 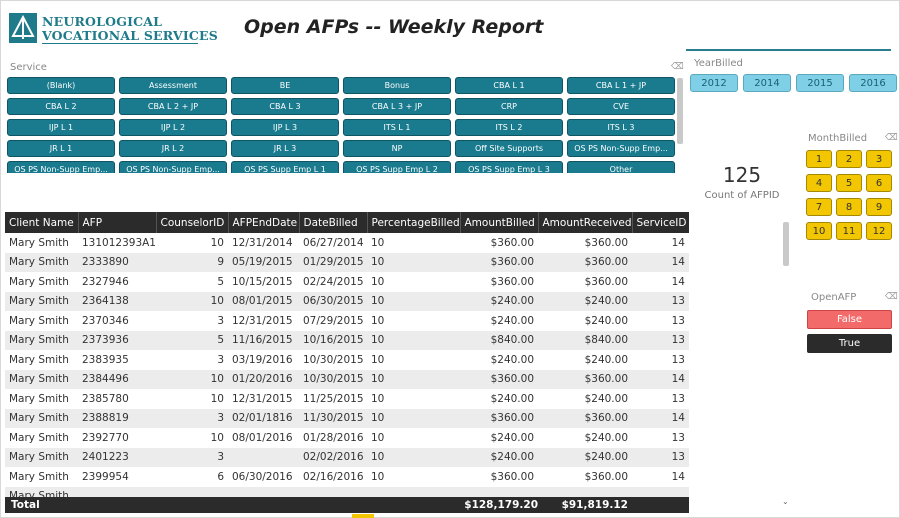 I want to click on year-item: 2015, so click(x=820, y=83).